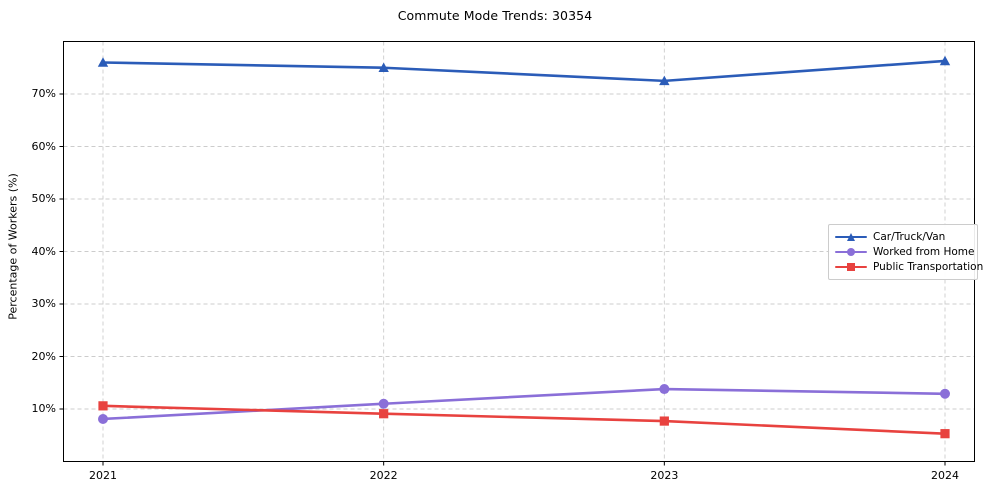 The height and width of the screenshot is (490, 990). I want to click on series-home, so click(524, 404).